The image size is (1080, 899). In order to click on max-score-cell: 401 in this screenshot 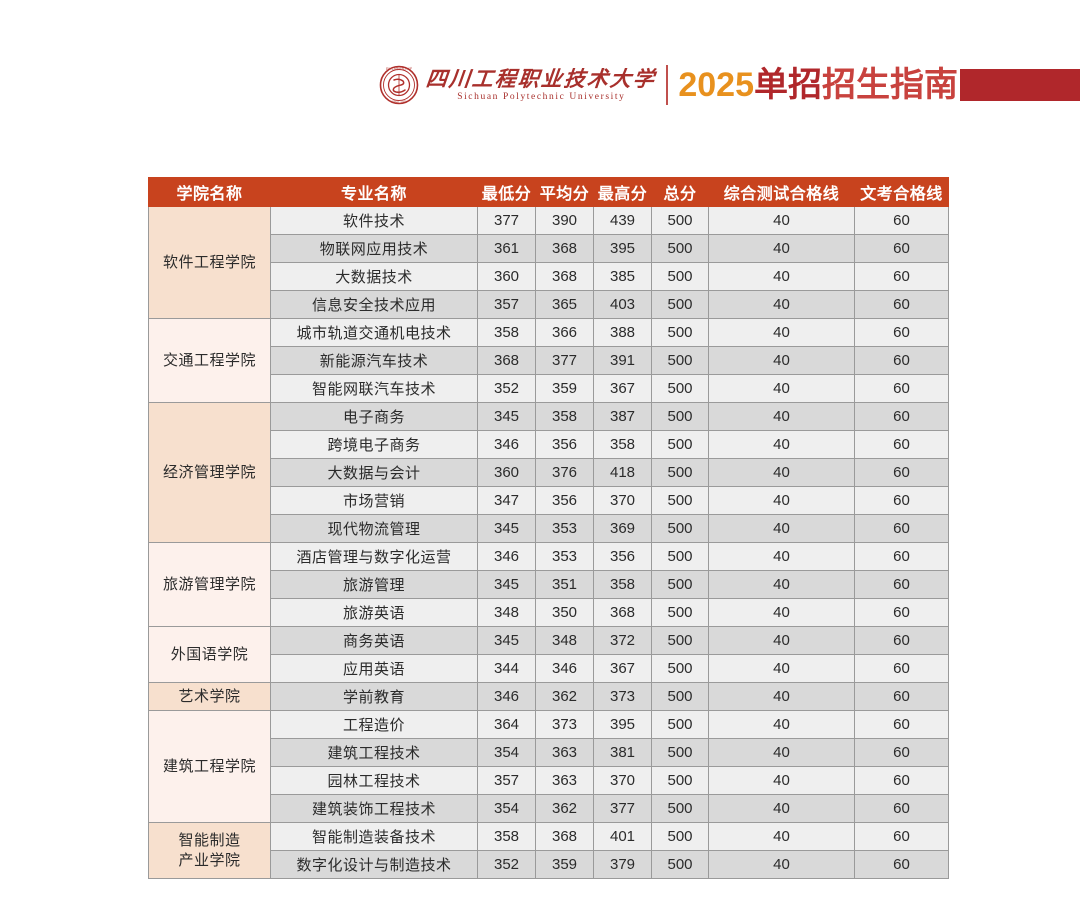, I will do `click(622, 836)`.